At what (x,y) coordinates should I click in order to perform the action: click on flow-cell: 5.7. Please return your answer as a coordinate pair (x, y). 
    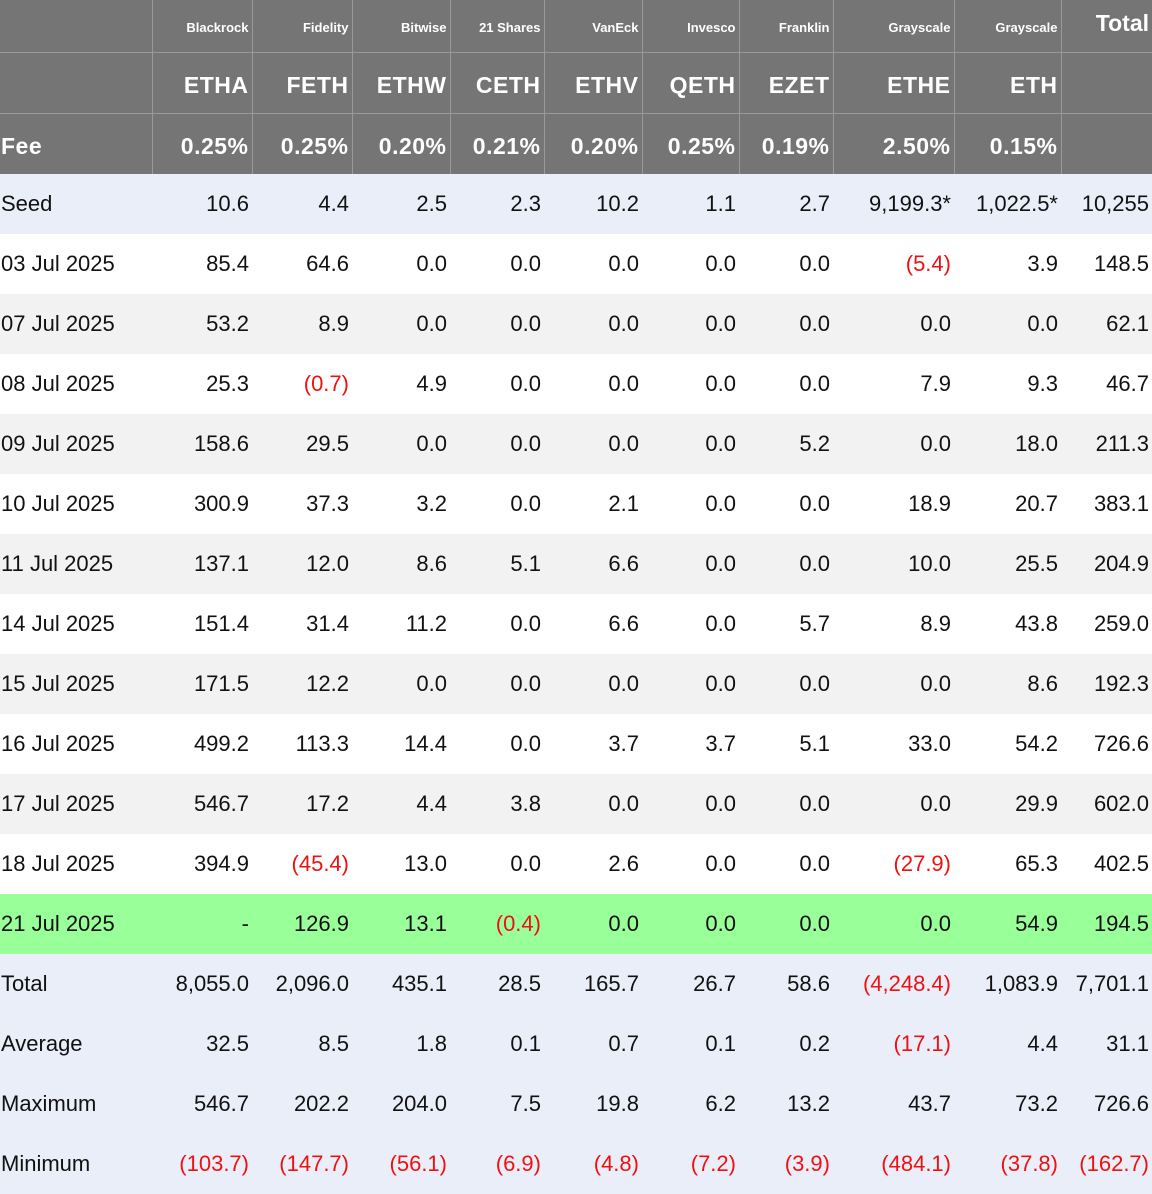
    Looking at the image, I should click on (786, 624).